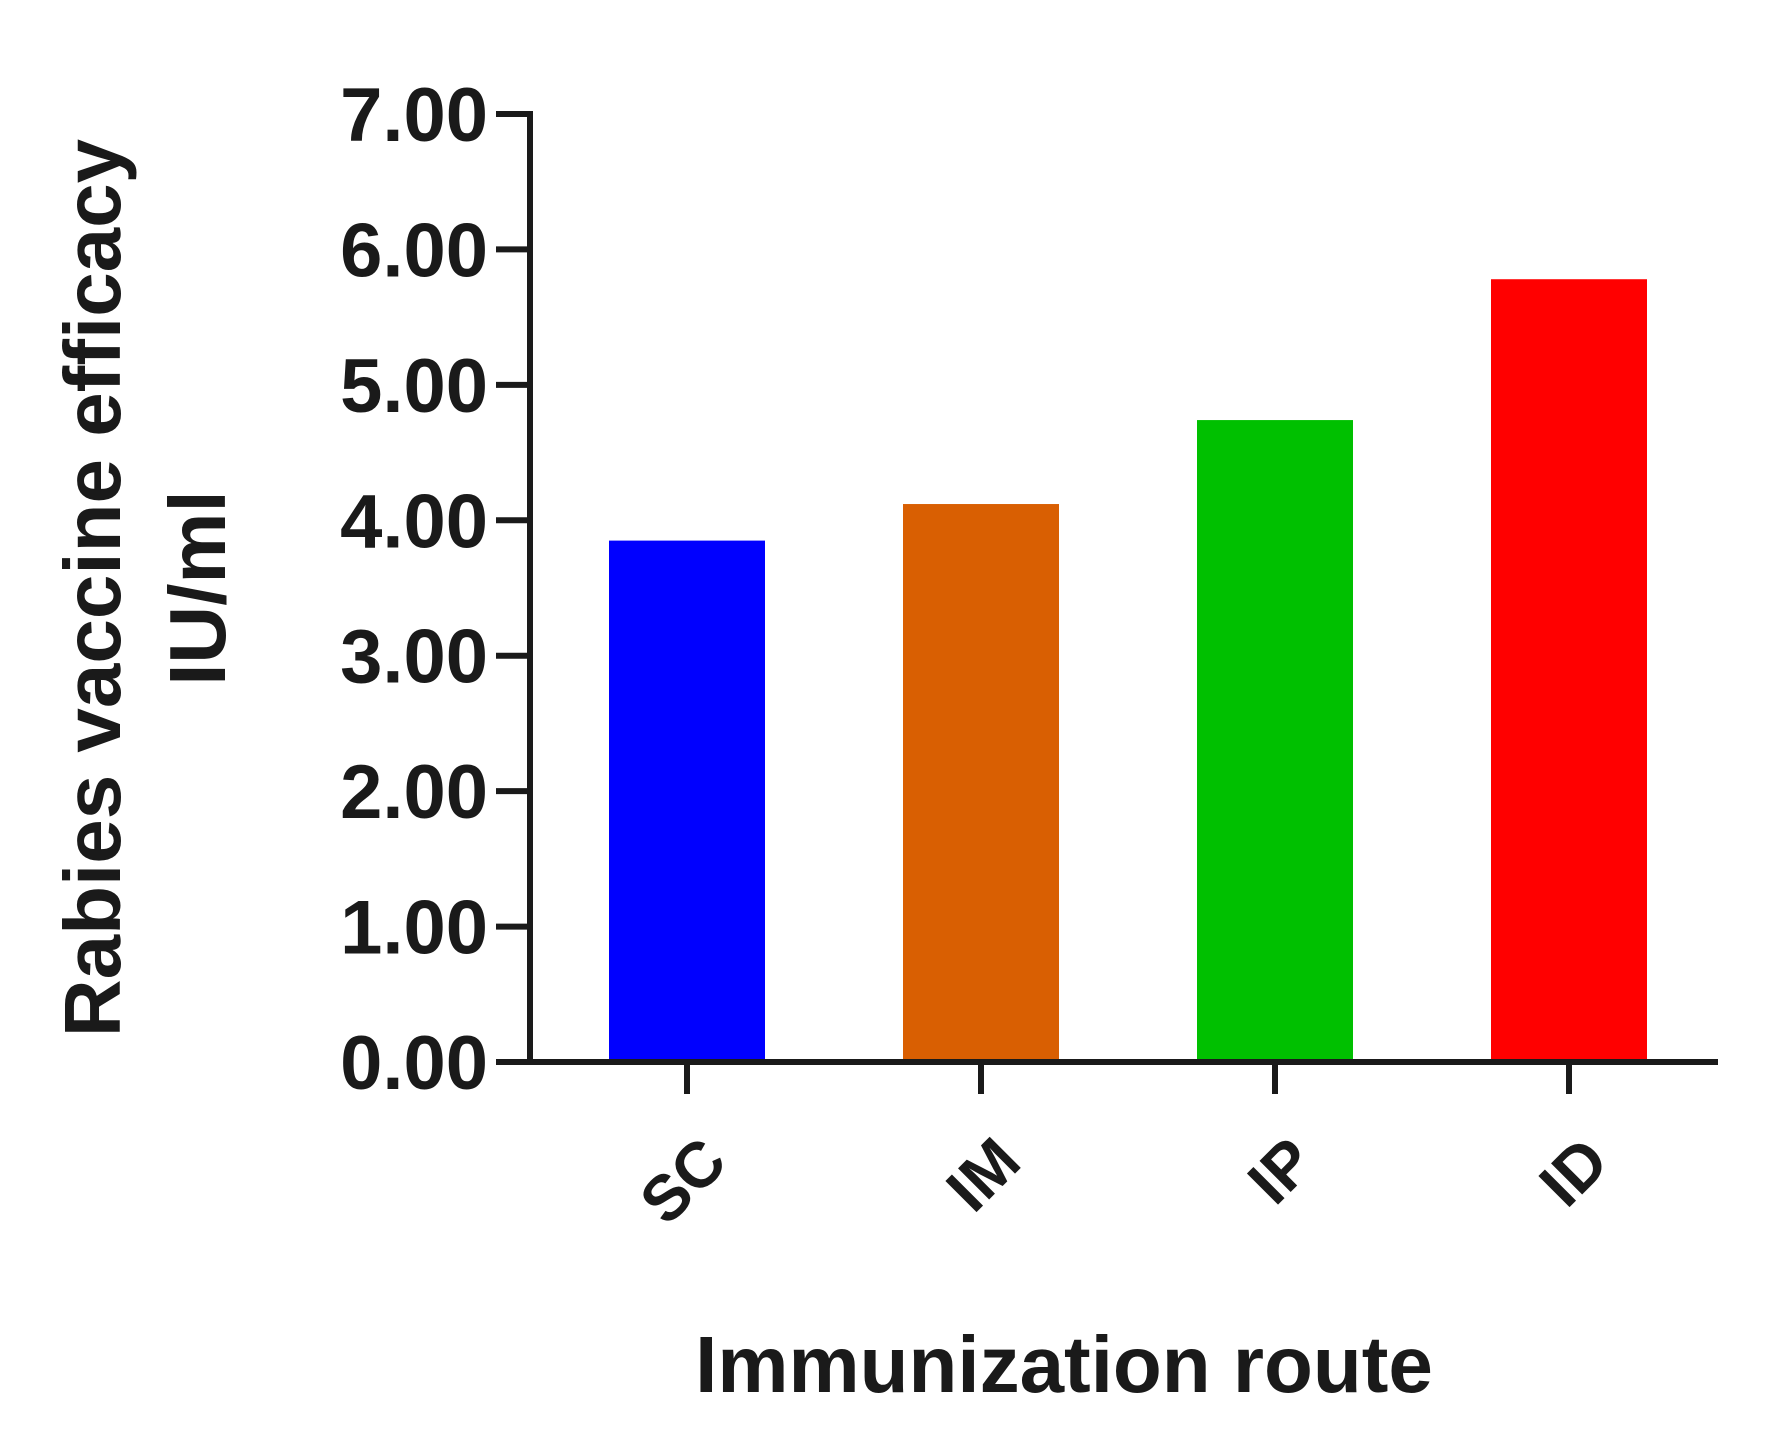  Describe the element at coordinates (1275, 741) in the screenshot. I see `bar-ip` at that location.